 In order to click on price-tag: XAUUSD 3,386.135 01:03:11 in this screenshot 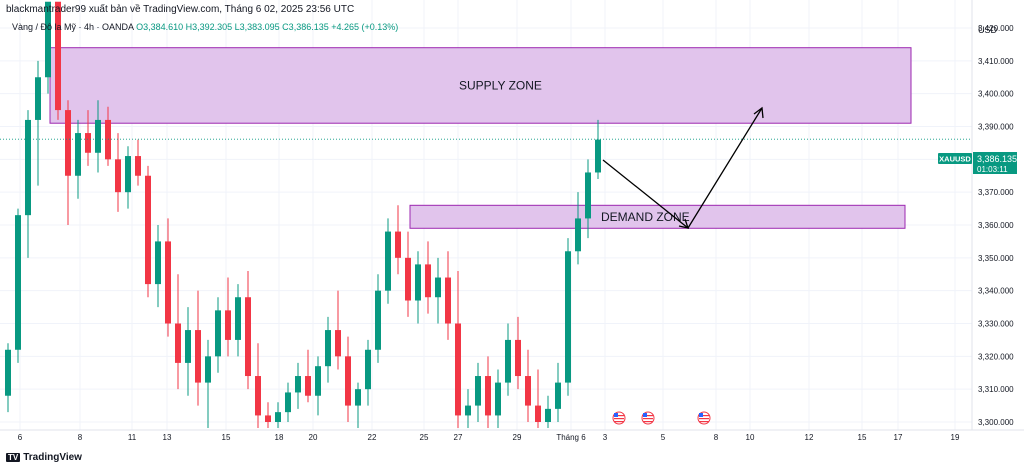, I will do `click(977, 163)`.